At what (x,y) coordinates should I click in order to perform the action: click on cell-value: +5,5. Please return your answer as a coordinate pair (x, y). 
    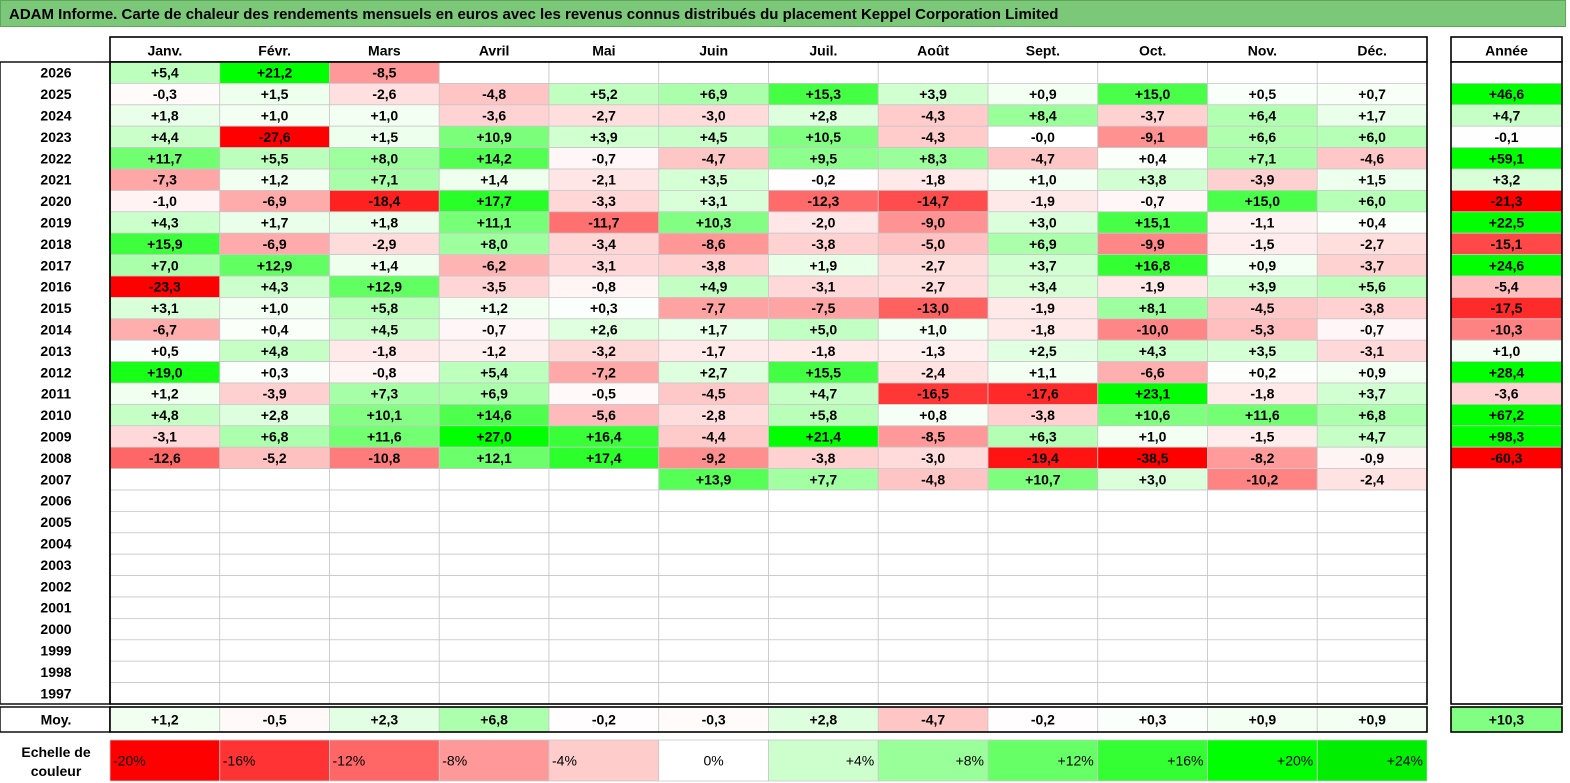
    Looking at the image, I should click on (275, 158).